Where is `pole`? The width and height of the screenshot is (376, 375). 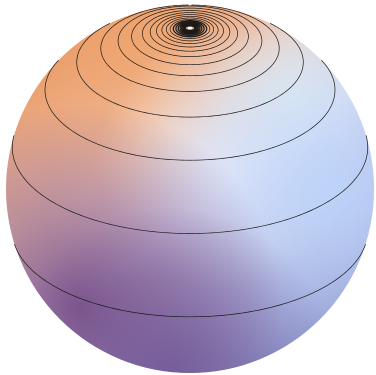
pole is located at coordinates (190, 28).